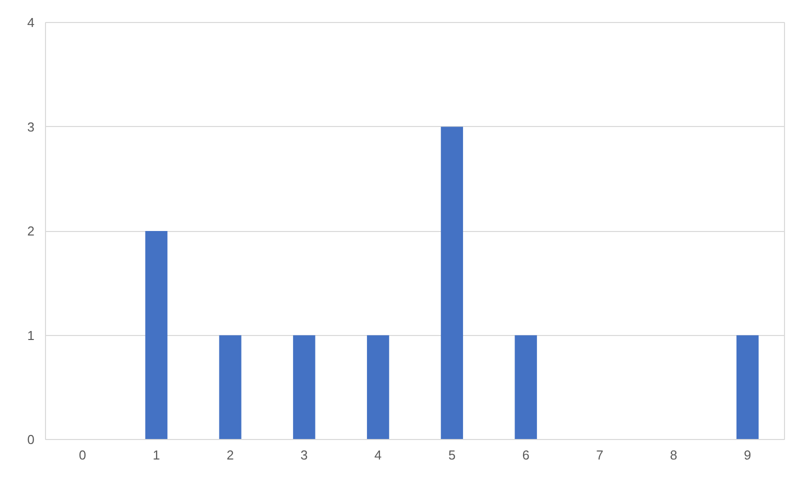  I want to click on x-tick-label: 8, so click(674, 455).